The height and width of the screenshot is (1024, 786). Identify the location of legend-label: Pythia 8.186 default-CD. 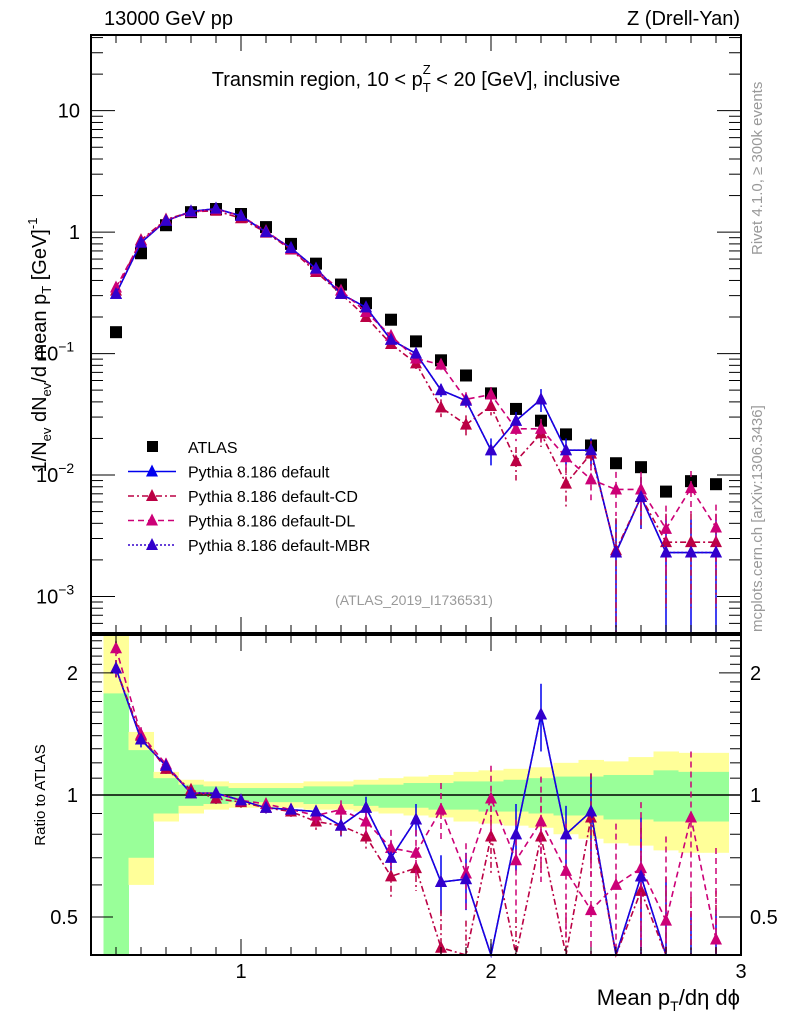
(273, 497).